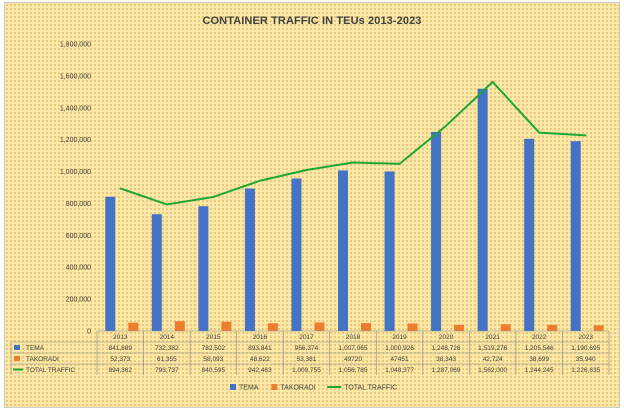 Image resolution: width=624 pixels, height=411 pixels. I want to click on table-cell-value: 58,093, so click(213, 359).